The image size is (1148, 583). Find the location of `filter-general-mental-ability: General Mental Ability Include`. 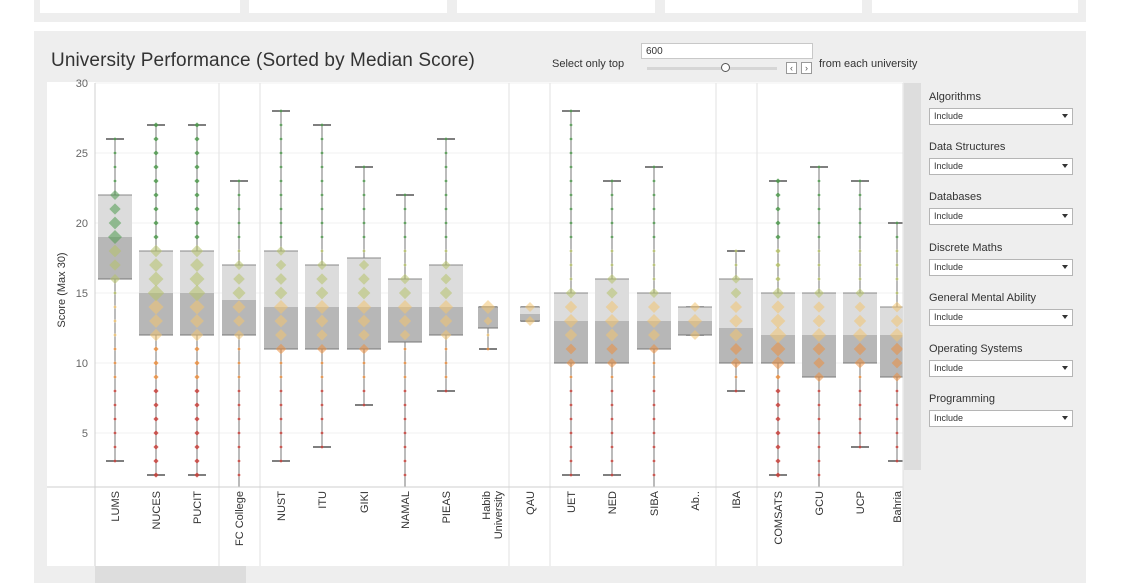

filter-general-mental-ability: General Mental Ability Include is located at coordinates (1002, 308).